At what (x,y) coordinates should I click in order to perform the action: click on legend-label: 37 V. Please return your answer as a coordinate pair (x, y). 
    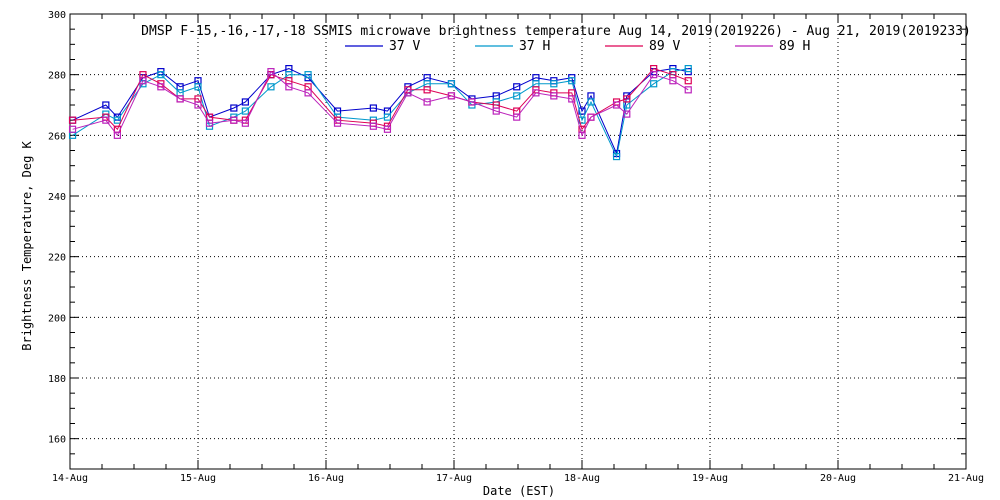
    Looking at the image, I should click on (404, 46).